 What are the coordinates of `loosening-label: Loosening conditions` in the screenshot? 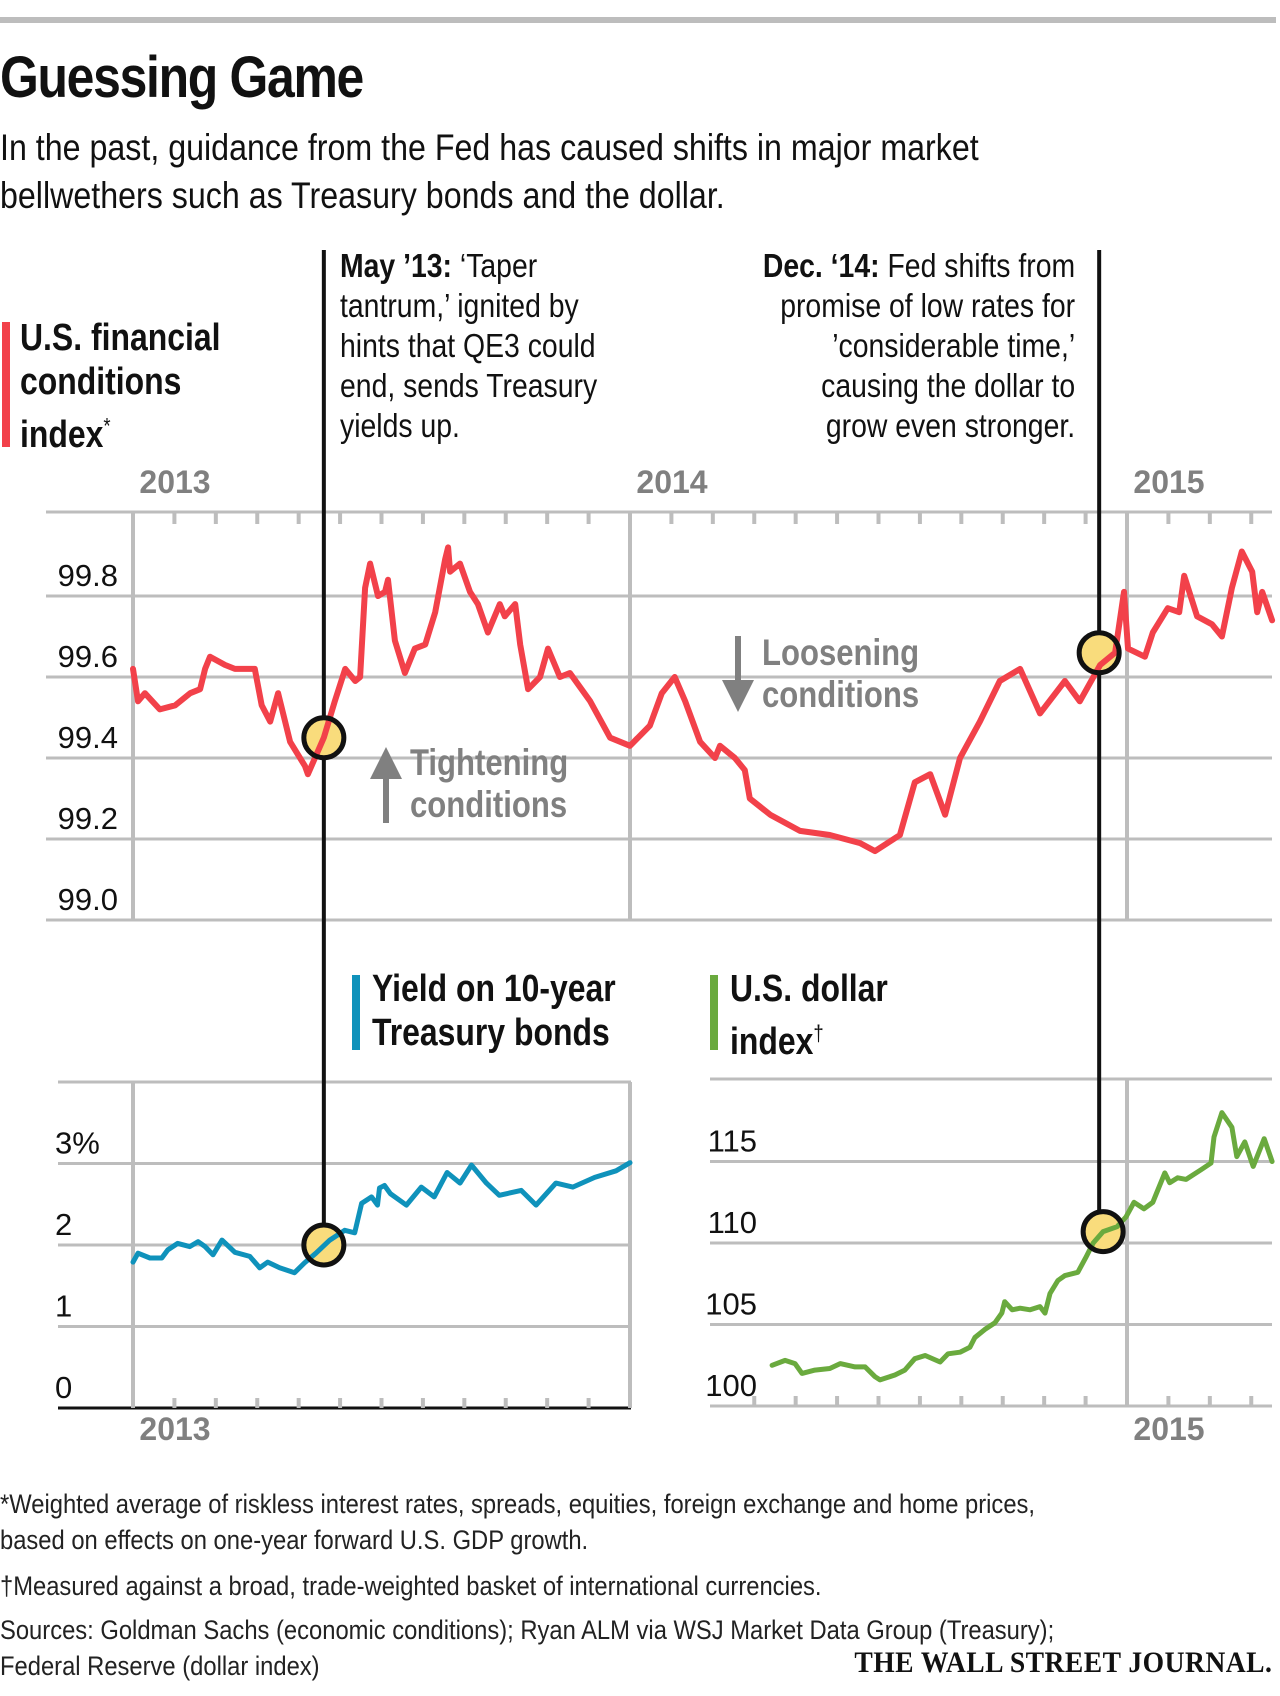 It's located at (840, 674).